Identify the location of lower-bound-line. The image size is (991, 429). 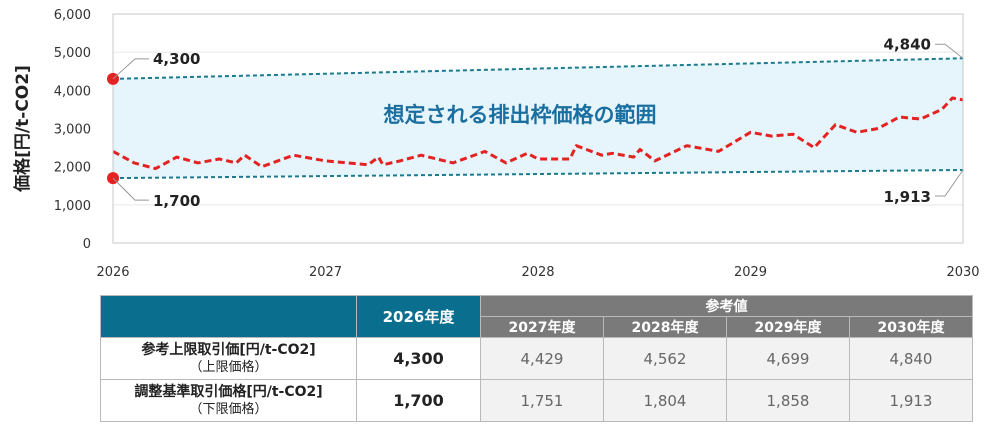
(538, 174).